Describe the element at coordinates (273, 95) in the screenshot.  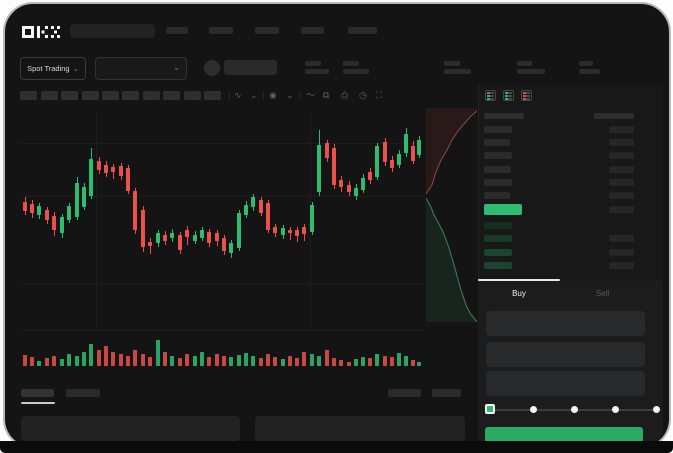
I see `indicators-icon: ◉` at that location.